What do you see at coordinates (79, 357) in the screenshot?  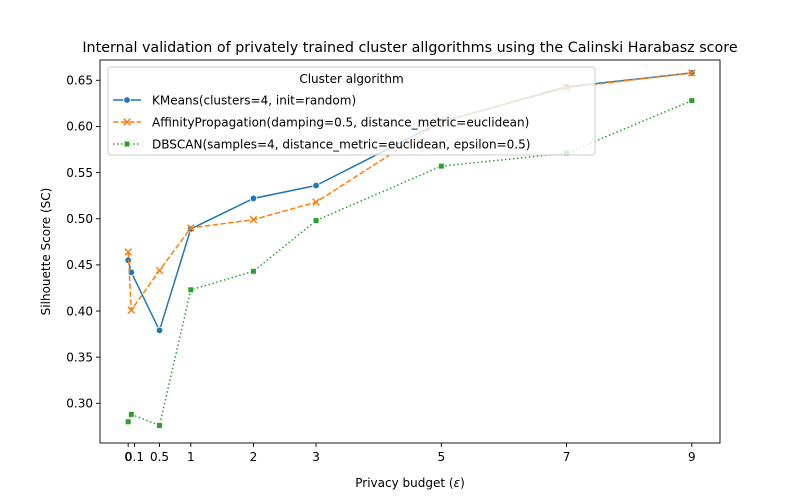 I see `y-tick-label: 0.35` at bounding box center [79, 357].